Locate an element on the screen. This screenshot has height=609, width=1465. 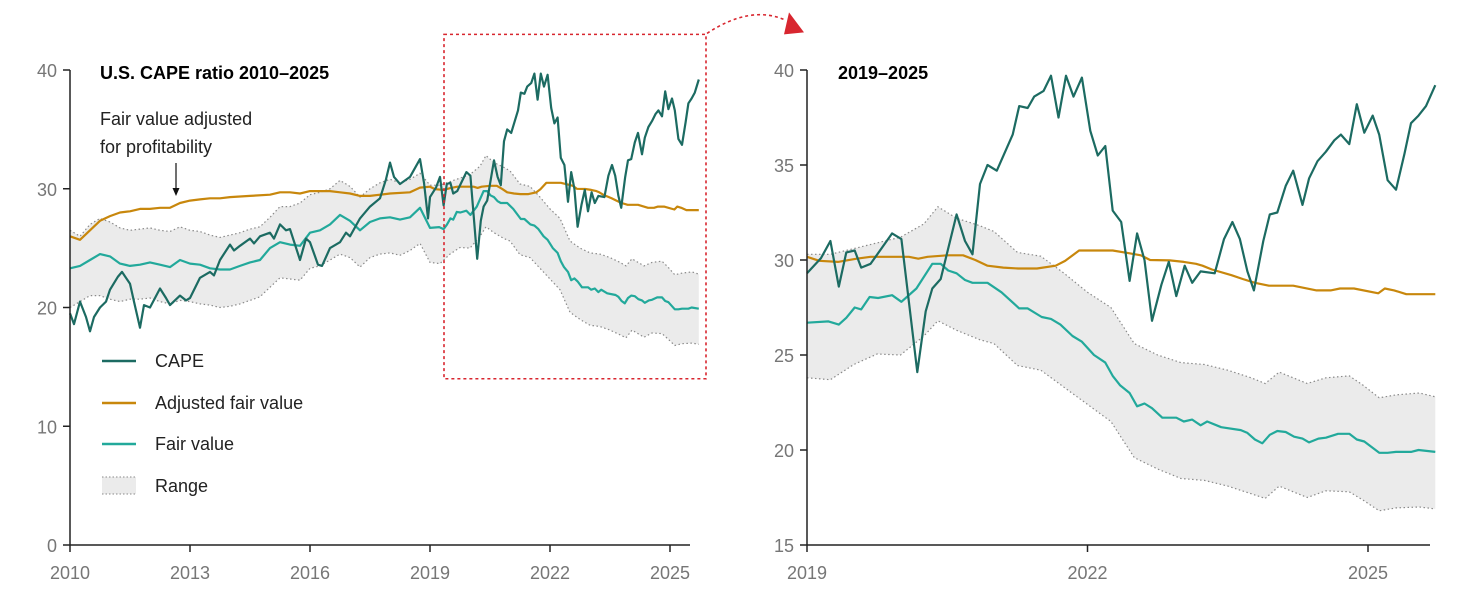
y-tick-label: 15 is located at coordinates (784, 546).